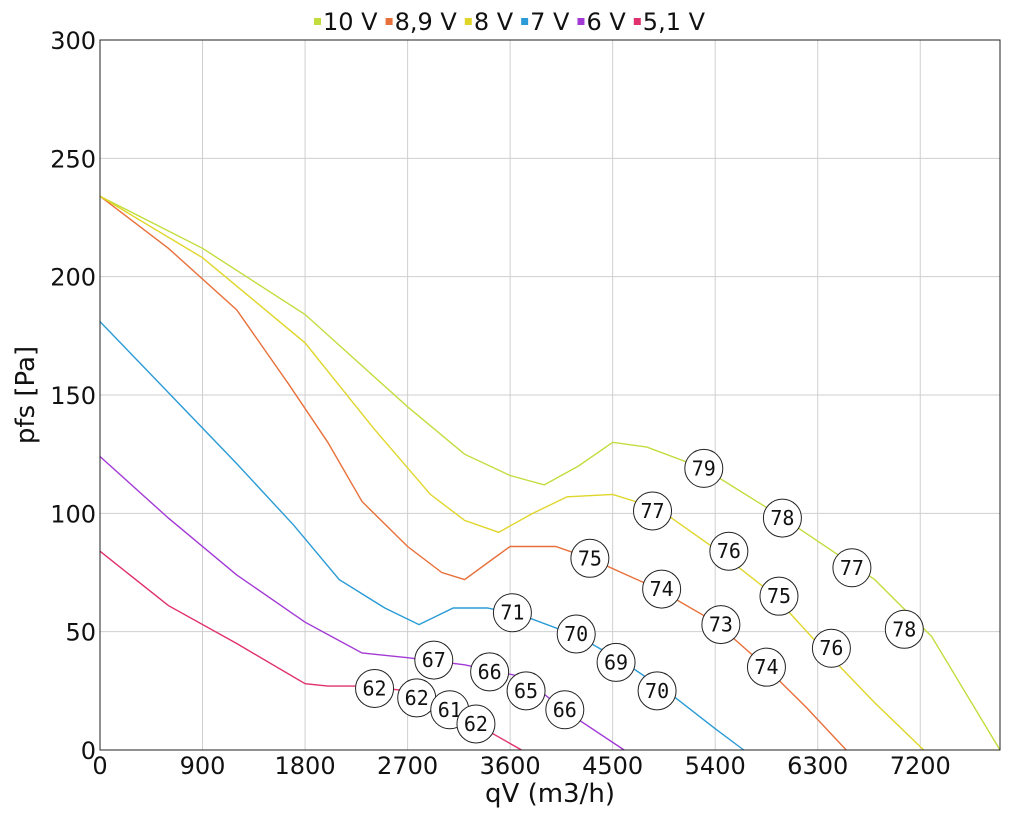  I want to click on y-tick-label: 100, so click(73, 514).